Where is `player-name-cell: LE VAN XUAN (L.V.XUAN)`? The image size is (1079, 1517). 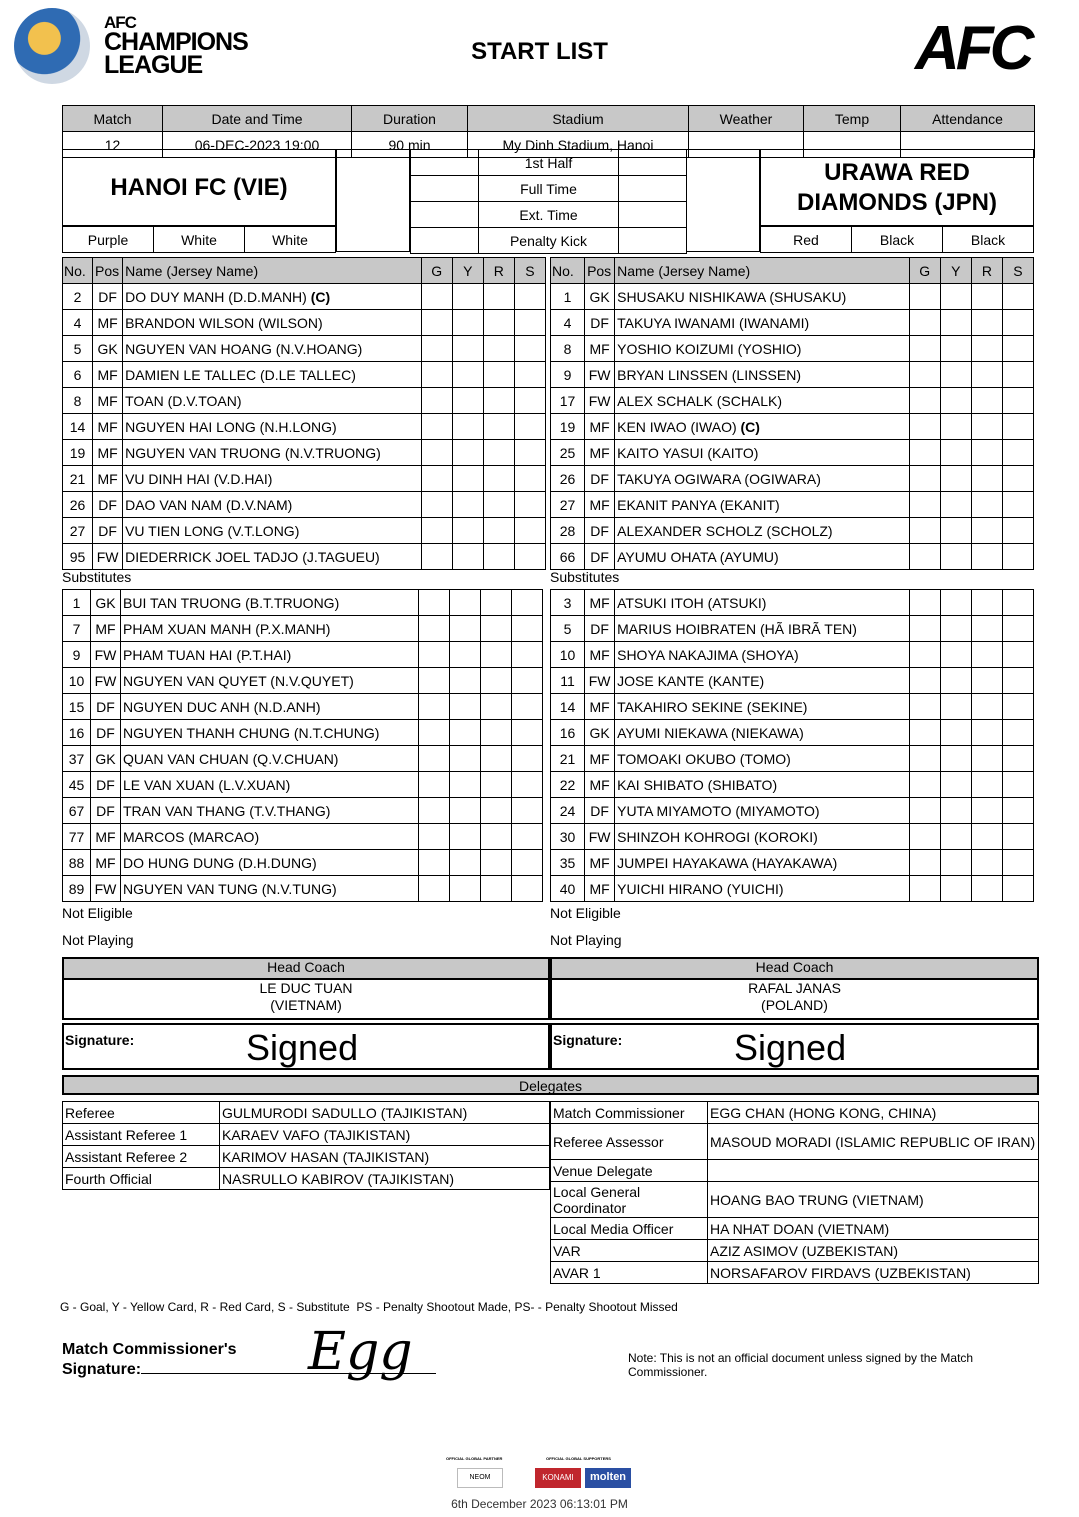 player-name-cell: LE VAN XUAN (L.V.XUAN) is located at coordinates (269, 784).